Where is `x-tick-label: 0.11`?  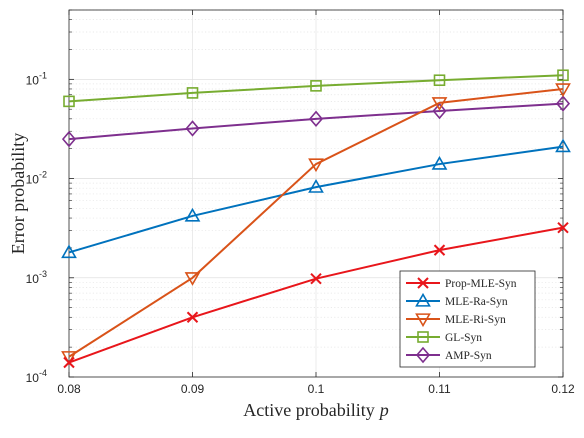
x-tick-label: 0.11 is located at coordinates (439, 389).